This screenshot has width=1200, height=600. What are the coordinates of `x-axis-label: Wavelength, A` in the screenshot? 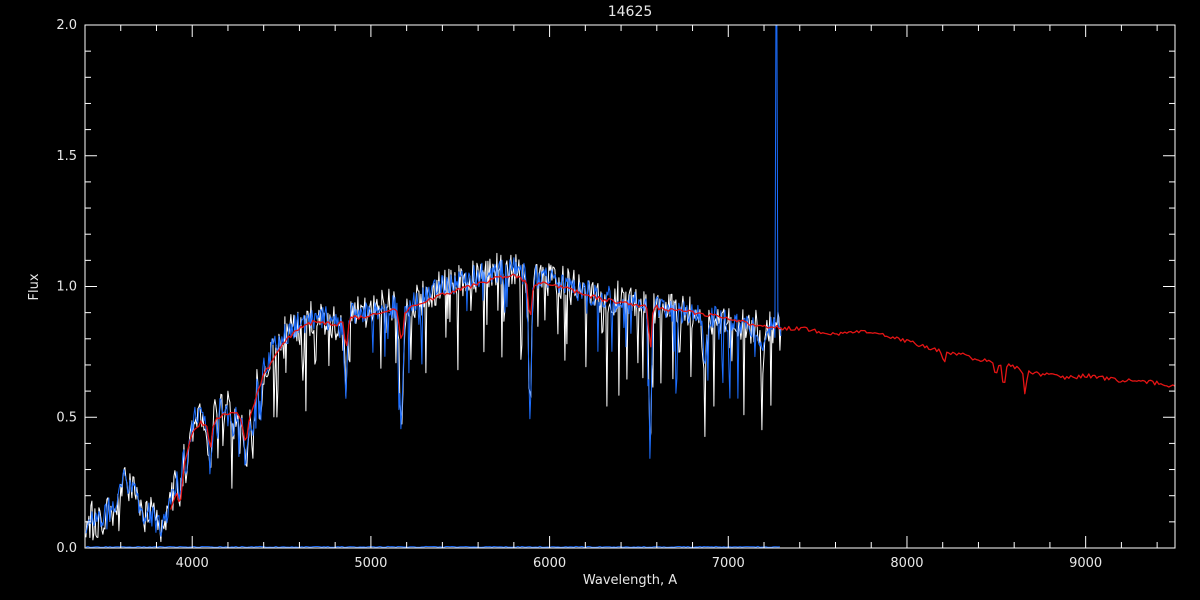 It's located at (630, 580).